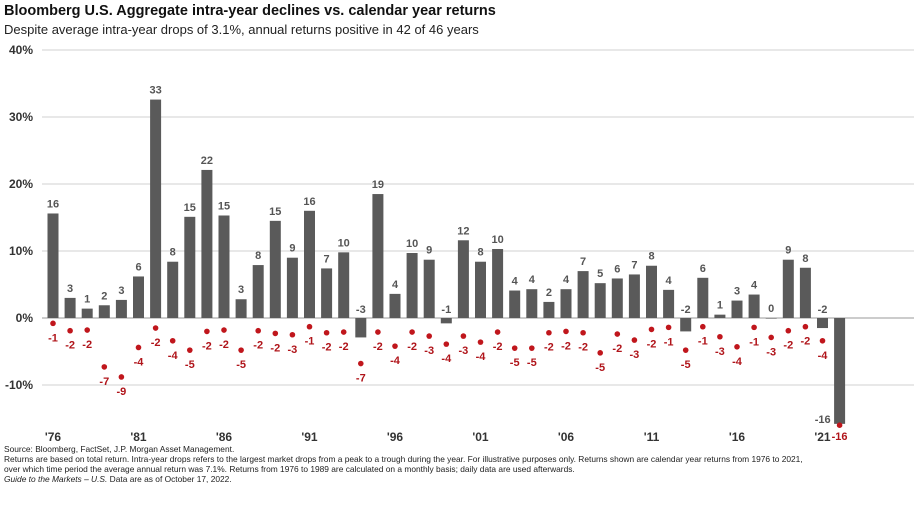  I want to click on bar-label: 7, so click(327, 259).